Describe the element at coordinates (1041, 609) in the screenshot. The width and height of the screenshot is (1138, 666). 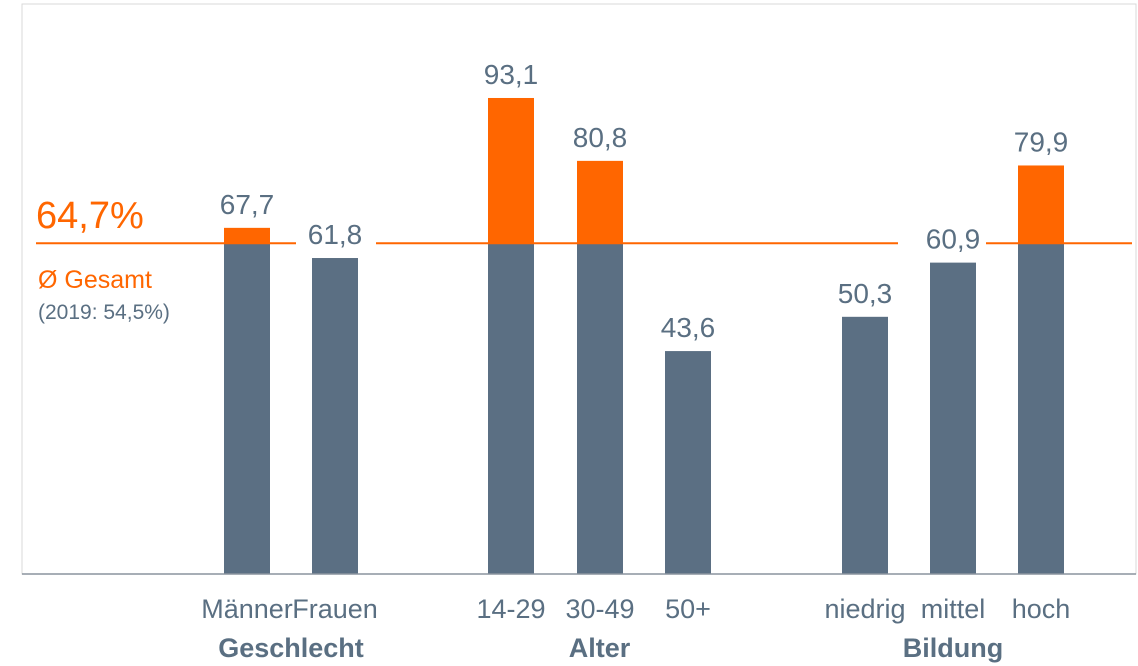
I see `category-label: hoch` at that location.